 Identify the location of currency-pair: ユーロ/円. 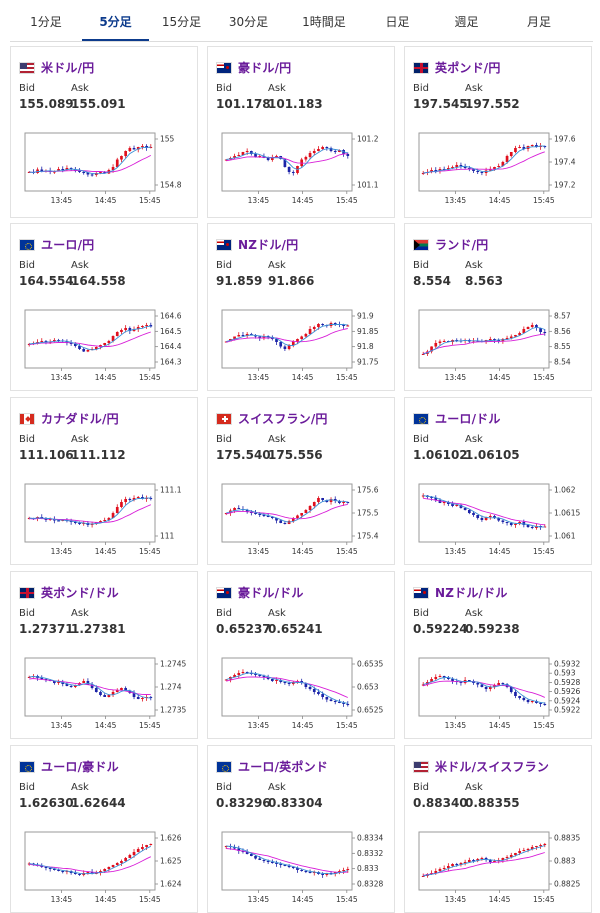
(56, 244).